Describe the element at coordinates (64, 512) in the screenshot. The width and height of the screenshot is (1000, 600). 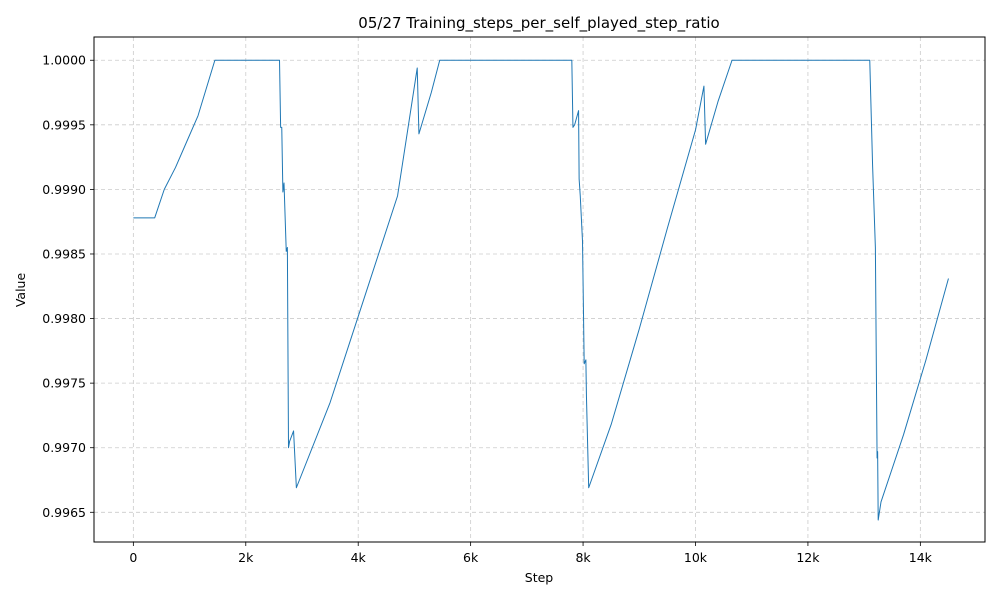
I see `y-tick-label: 0.9965` at that location.